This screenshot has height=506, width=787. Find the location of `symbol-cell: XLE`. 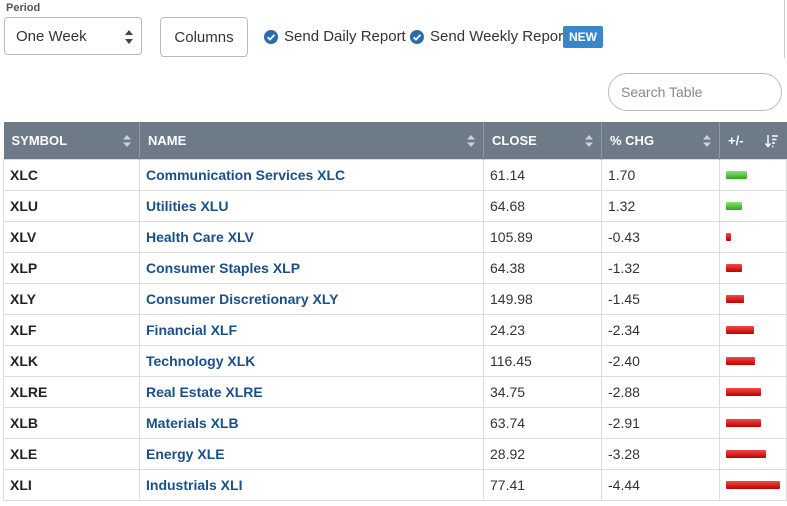

symbol-cell: XLE is located at coordinates (71, 453).